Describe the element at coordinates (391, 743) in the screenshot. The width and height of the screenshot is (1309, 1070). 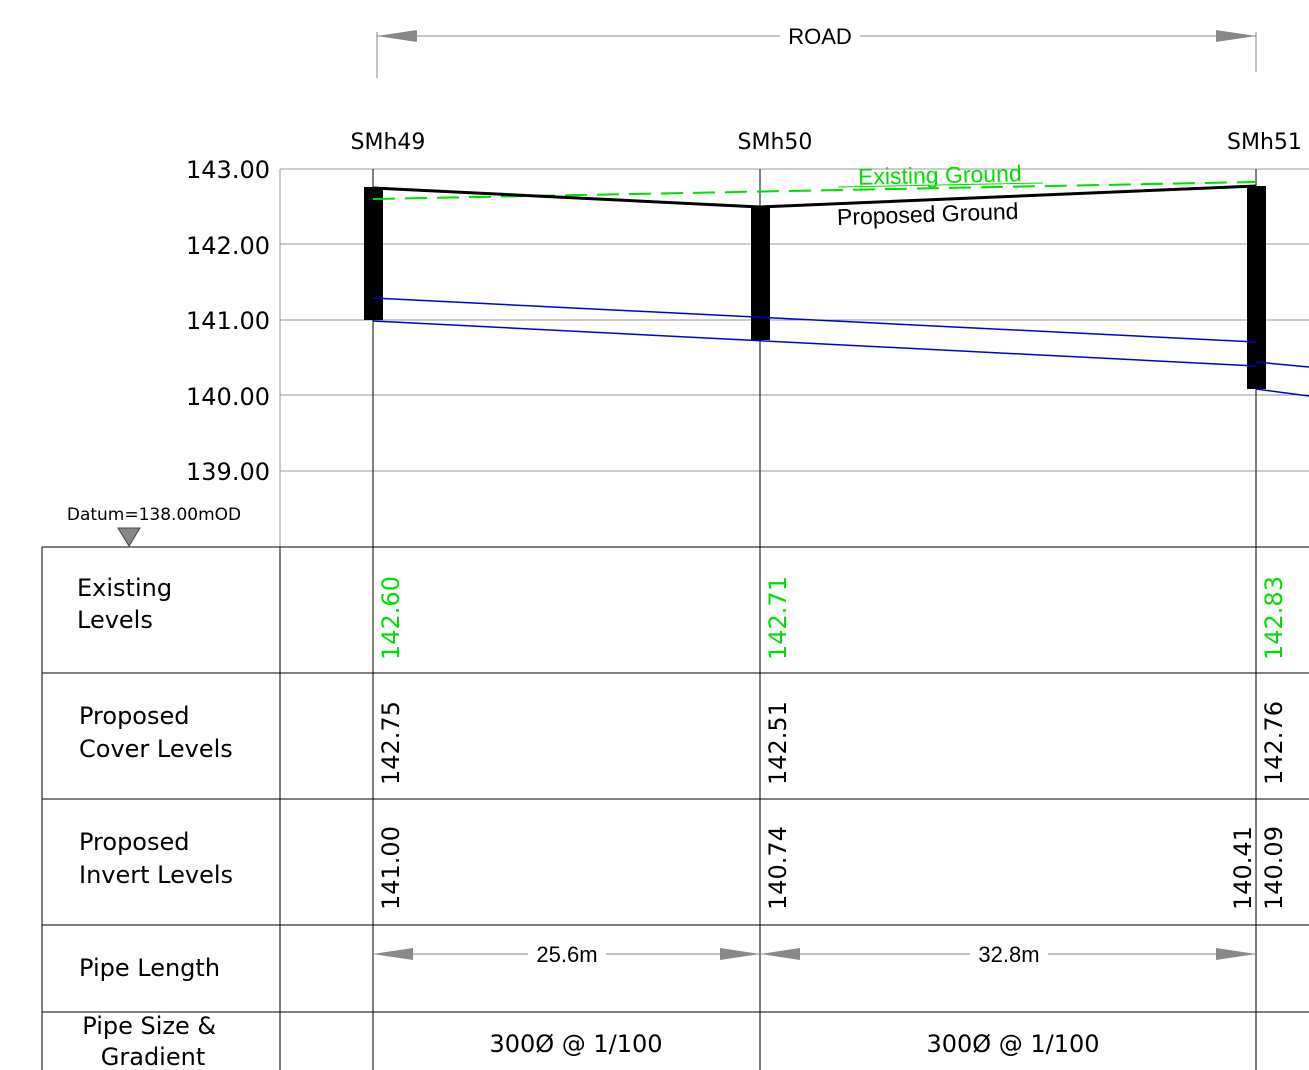
I see `cover-level-value: 142.75` at that location.